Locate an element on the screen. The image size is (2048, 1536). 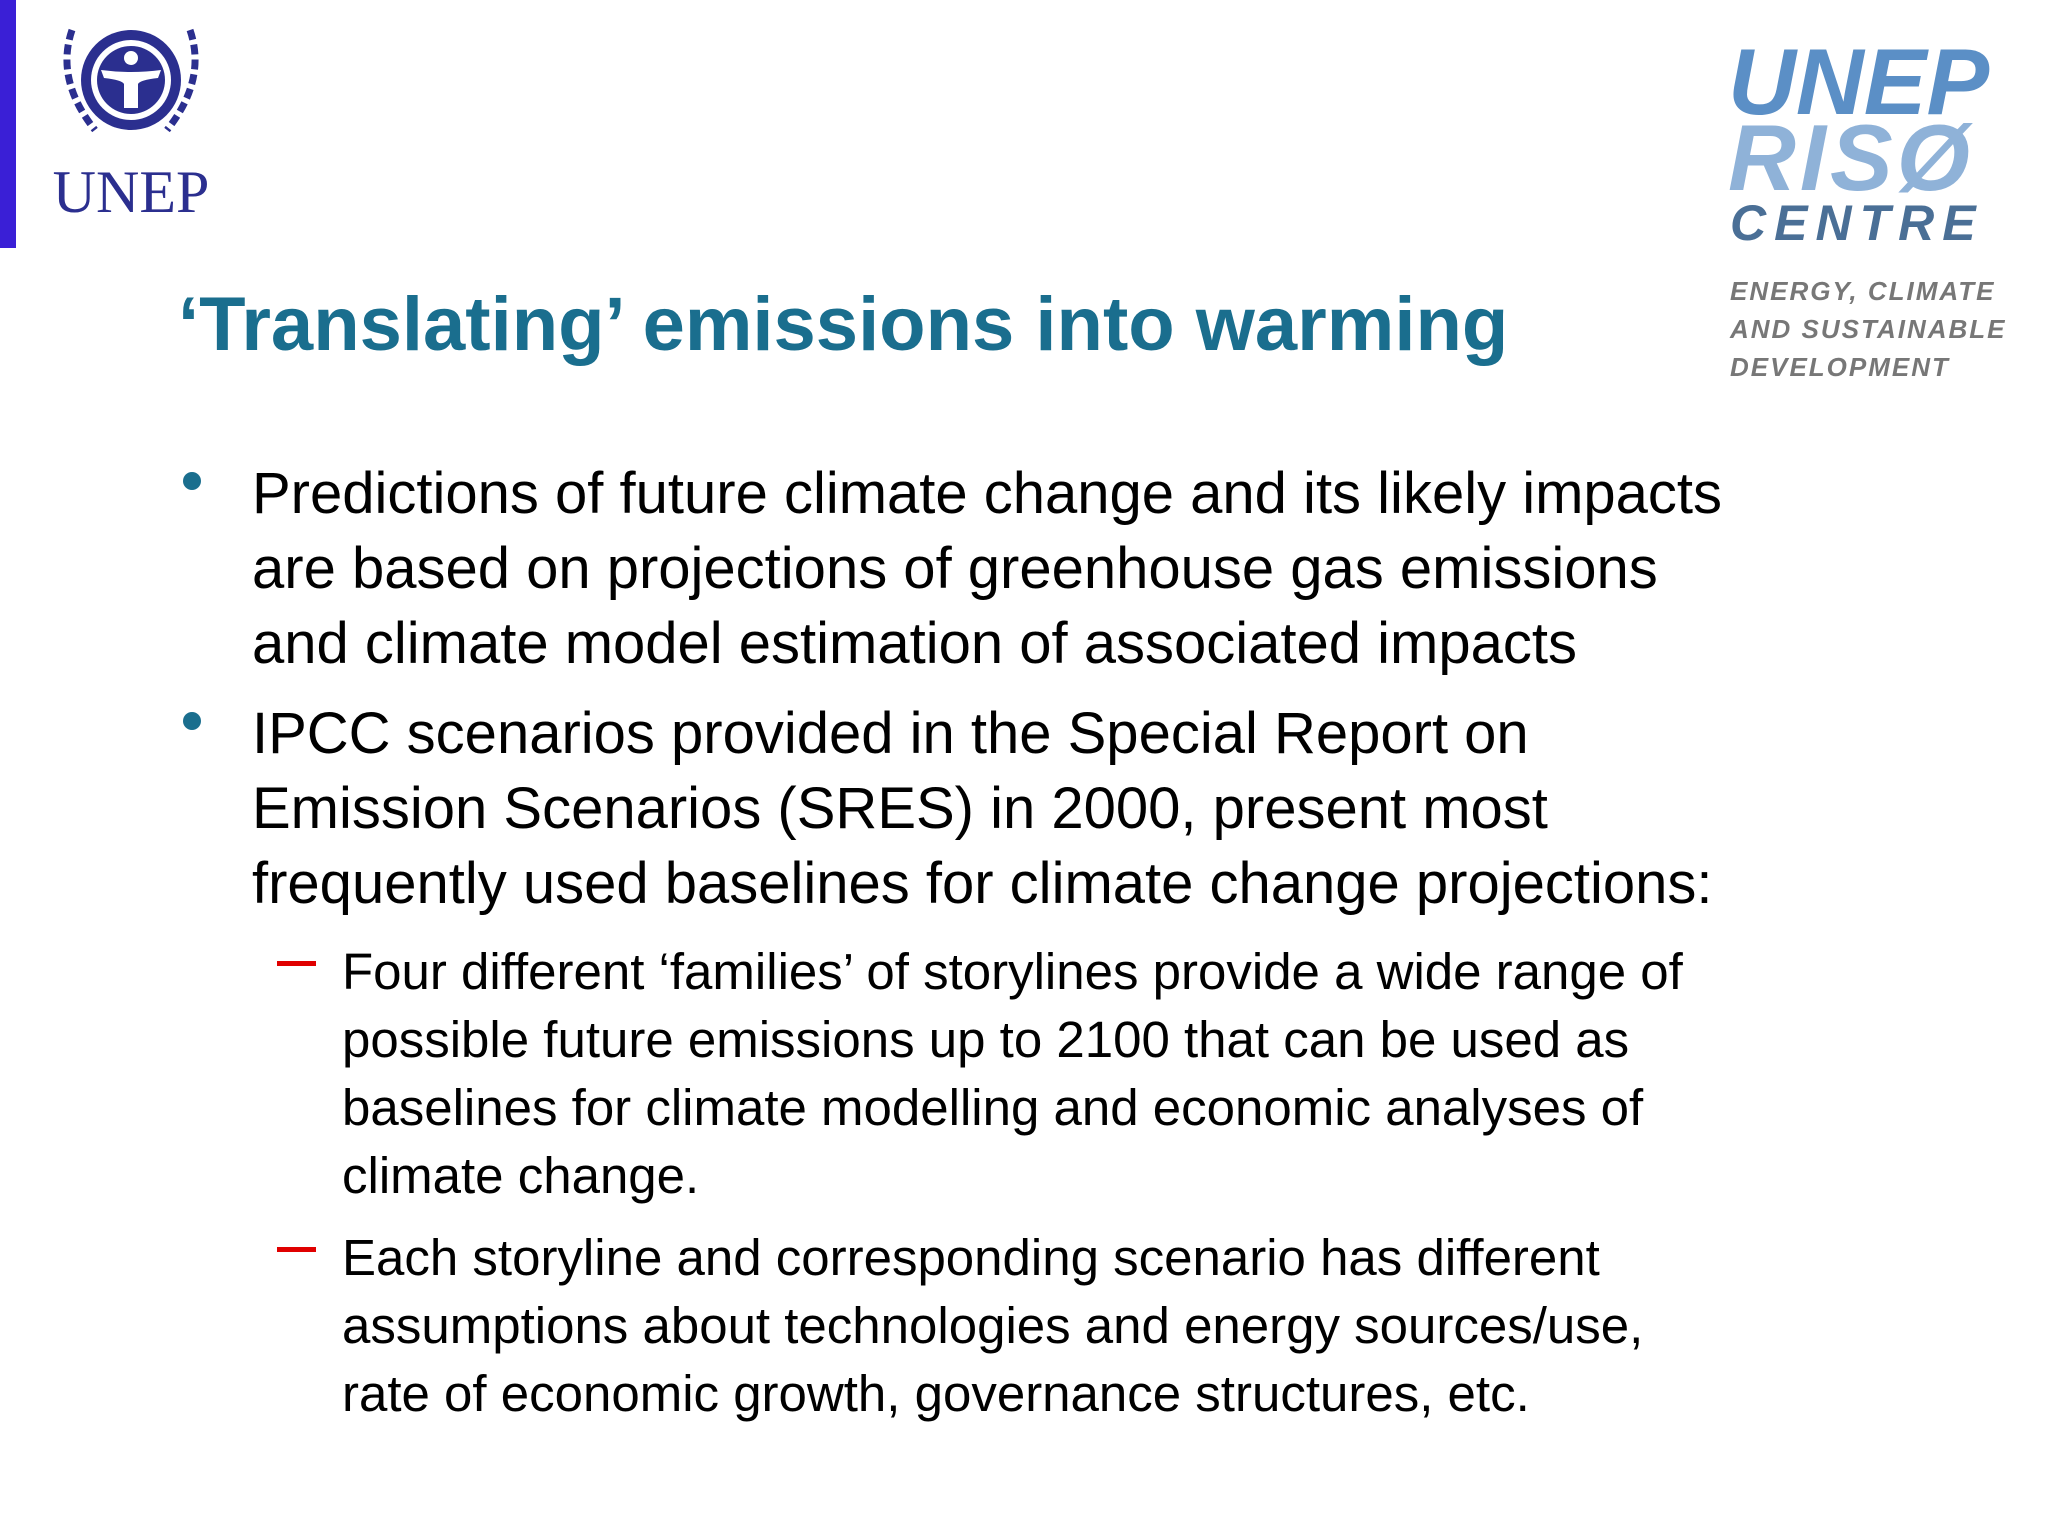
unep-emblem is located at coordinates (131, 80).